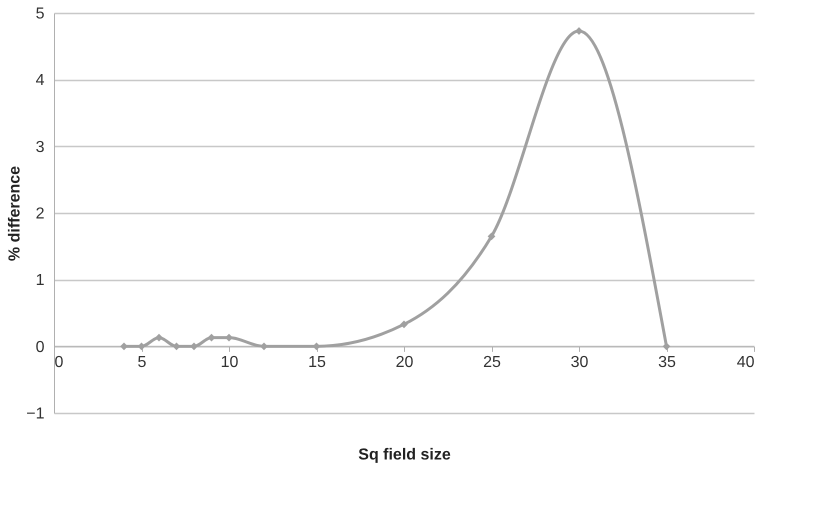 This screenshot has height=505, width=832. What do you see at coordinates (142, 362) in the screenshot?
I see `x-tick-label: 5` at bounding box center [142, 362].